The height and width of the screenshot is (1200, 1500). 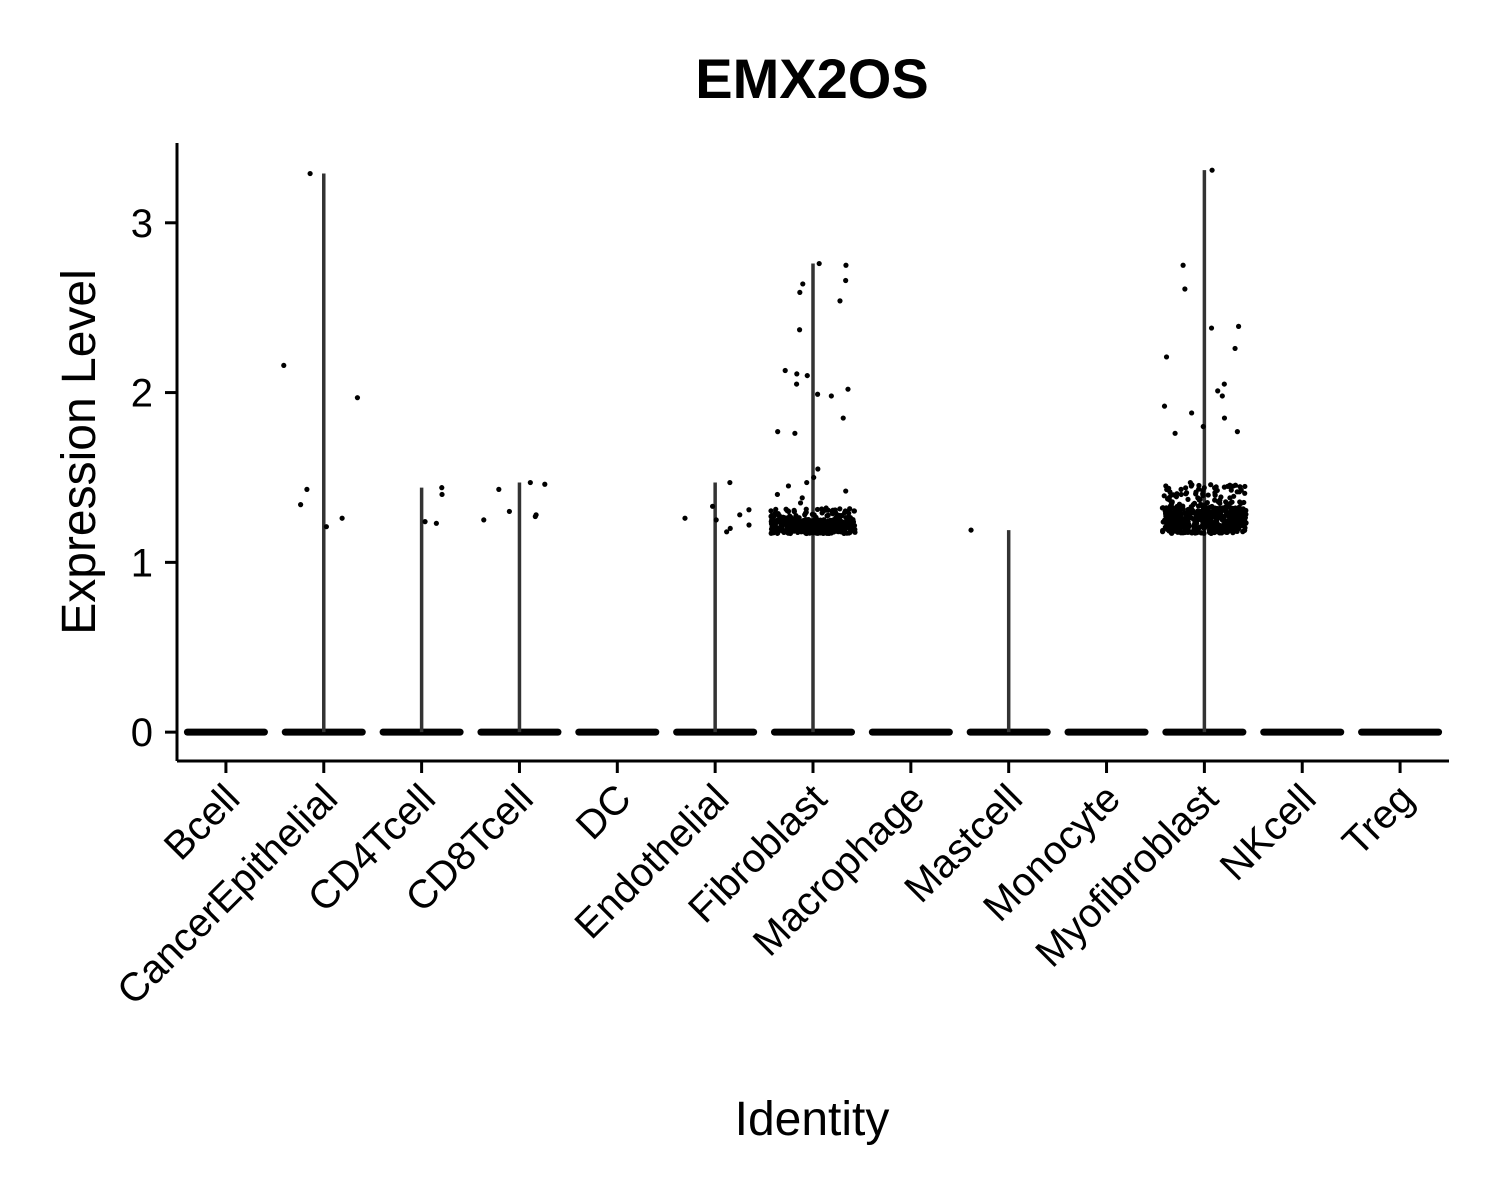 I want to click on violin-cancerepithelial, so click(x=323, y=453).